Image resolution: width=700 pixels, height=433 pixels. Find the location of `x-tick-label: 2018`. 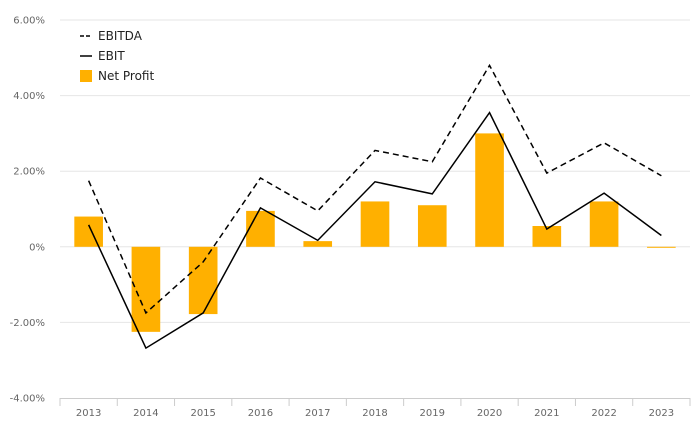

x-tick-label: 2018 is located at coordinates (374, 413).